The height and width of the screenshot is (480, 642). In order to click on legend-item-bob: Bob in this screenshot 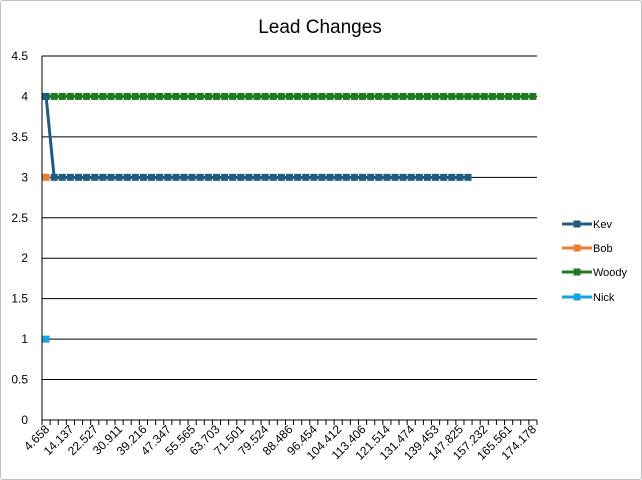, I will do `click(587, 249)`.